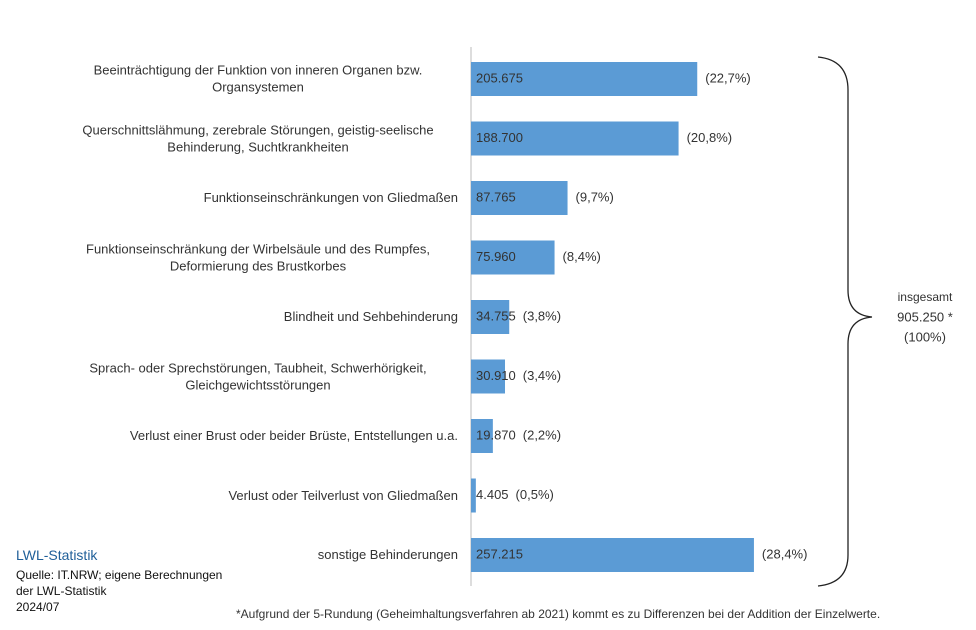 This screenshot has width=976, height=630. I want to click on category-label: Verlust oder Teilverlust von Gliedmaßen, so click(343, 495).